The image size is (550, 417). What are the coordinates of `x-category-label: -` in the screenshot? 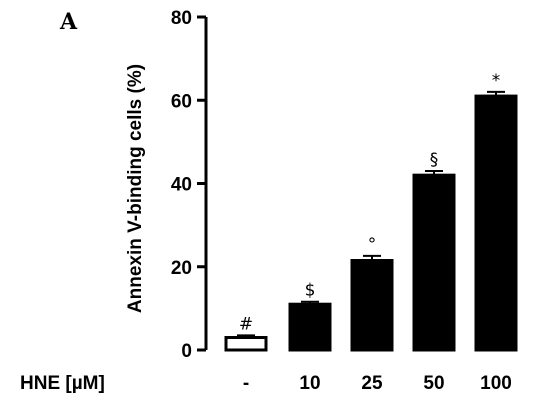 It's located at (246, 383).